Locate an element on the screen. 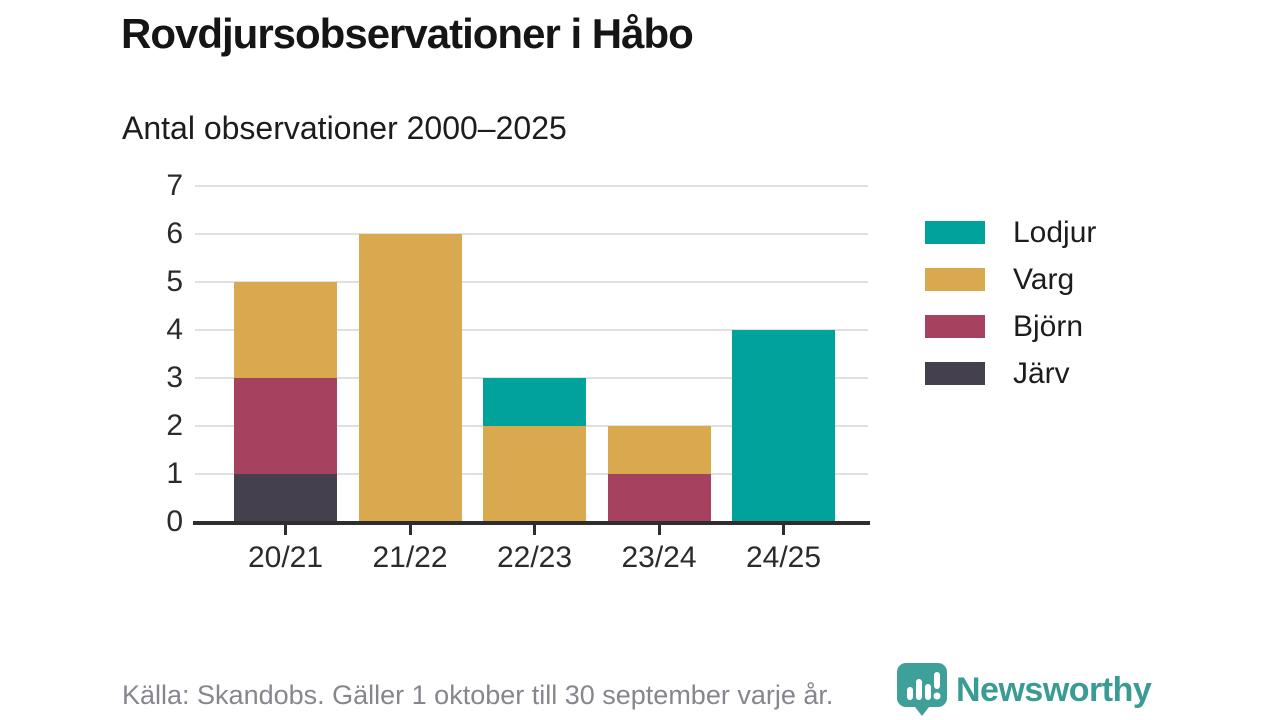 The width and height of the screenshot is (1280, 720). legend-label: Björn is located at coordinates (1048, 326).